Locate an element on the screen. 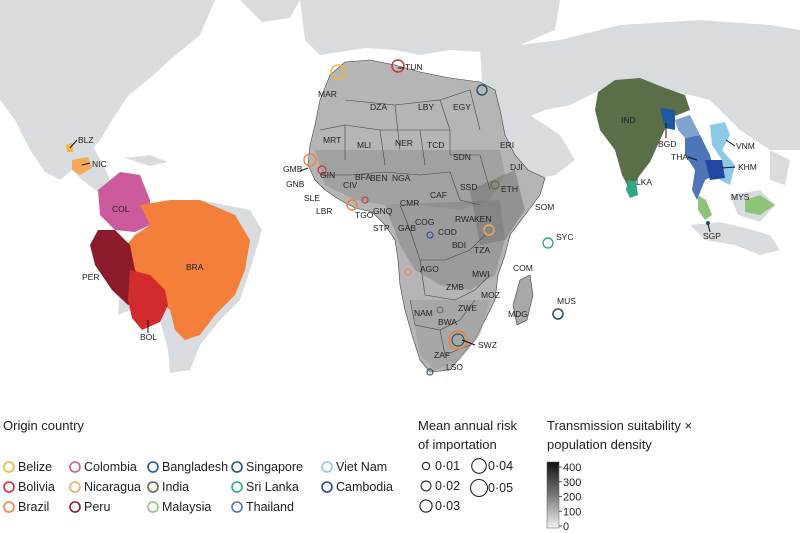 The image size is (800, 533). label-stp: STP is located at coordinates (381, 228).